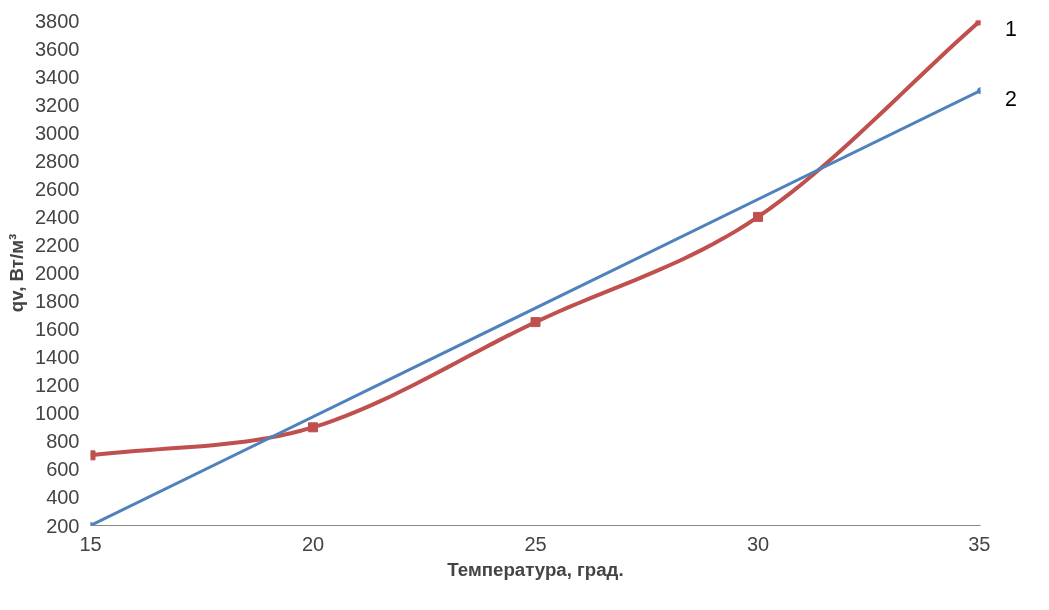  What do you see at coordinates (57, 216) in the screenshot?
I see `y-tick-label: 2400` at bounding box center [57, 216].